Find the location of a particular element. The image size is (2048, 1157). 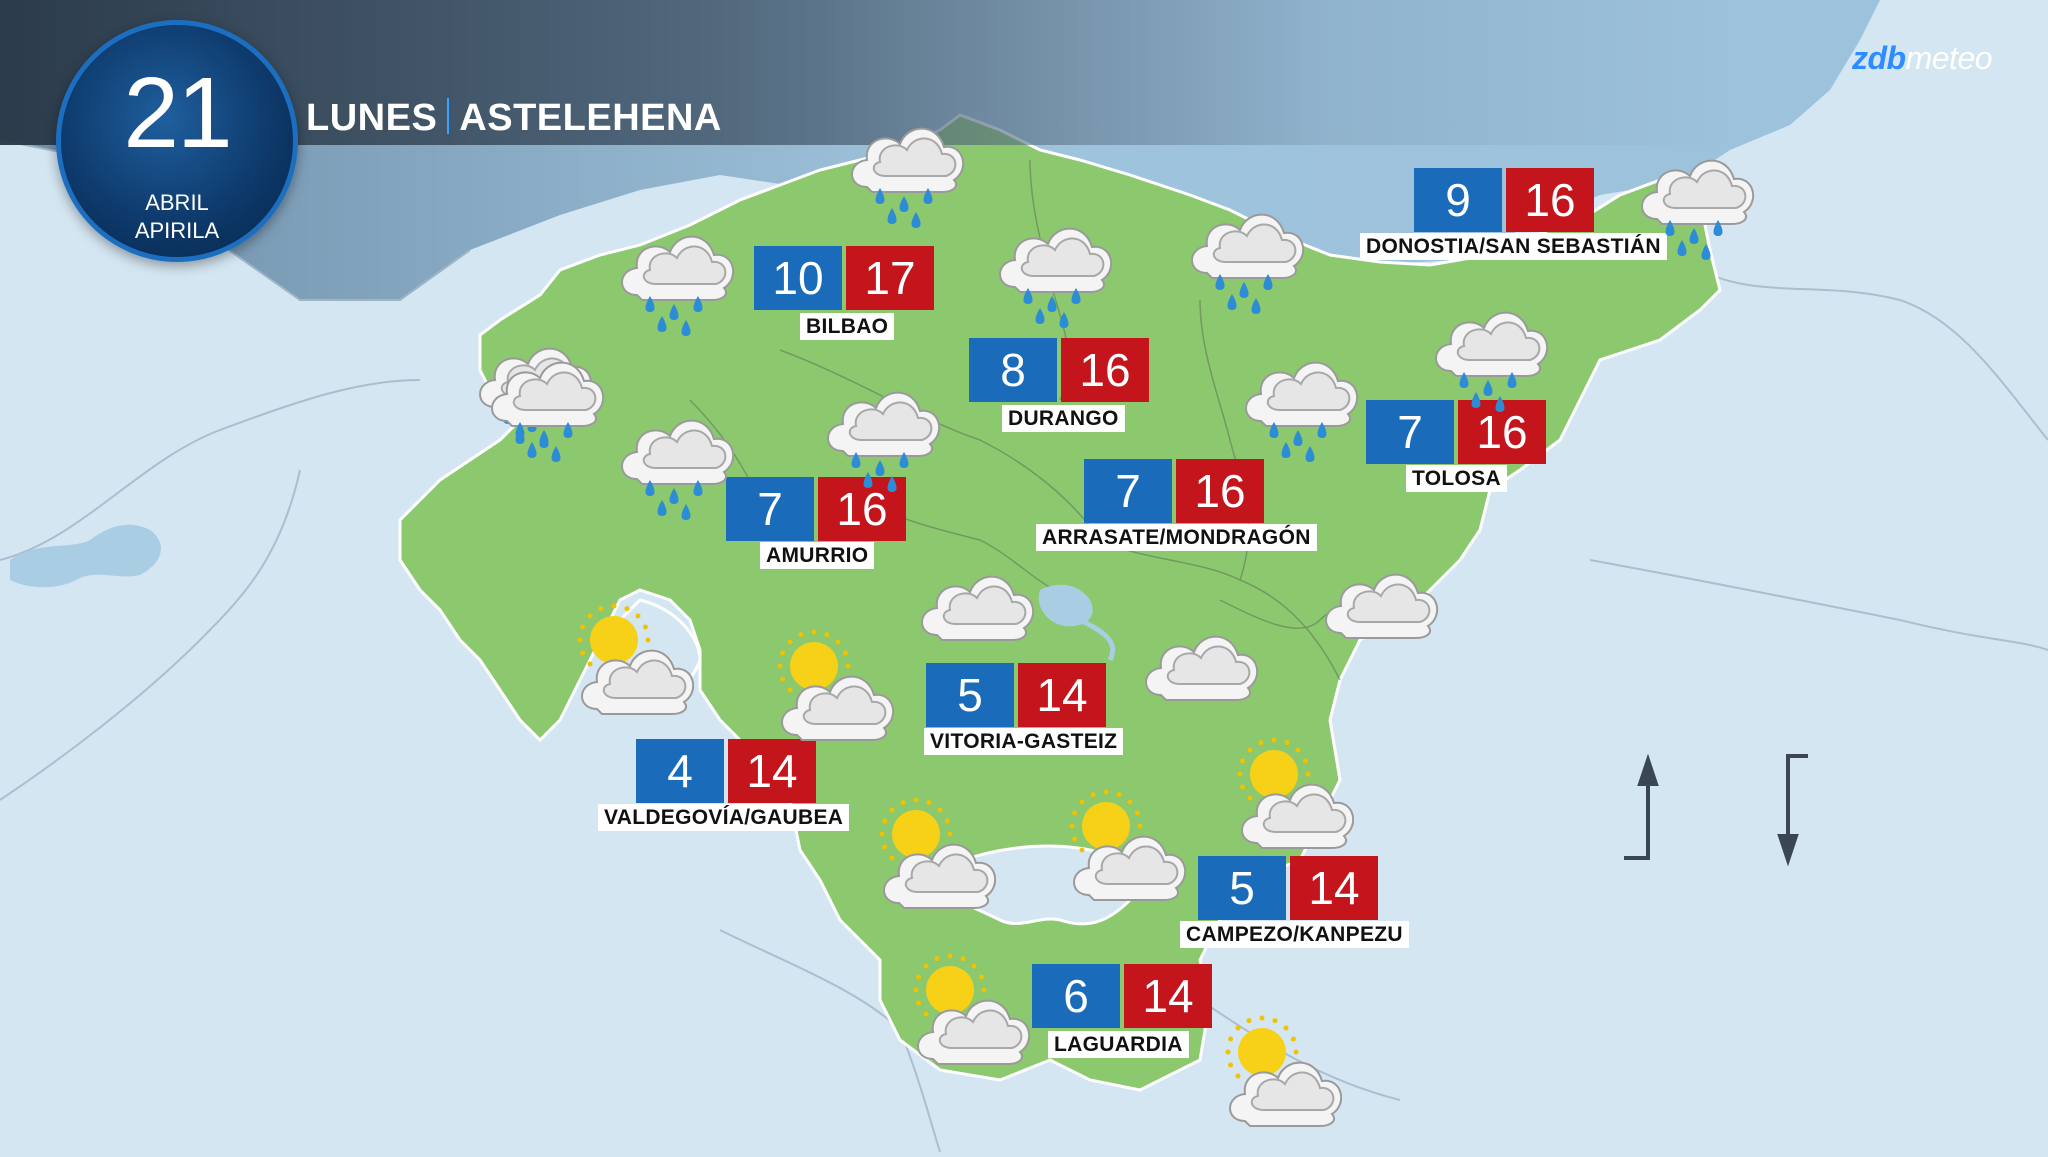

temperature-pair: 6 14 is located at coordinates (1122, 996).